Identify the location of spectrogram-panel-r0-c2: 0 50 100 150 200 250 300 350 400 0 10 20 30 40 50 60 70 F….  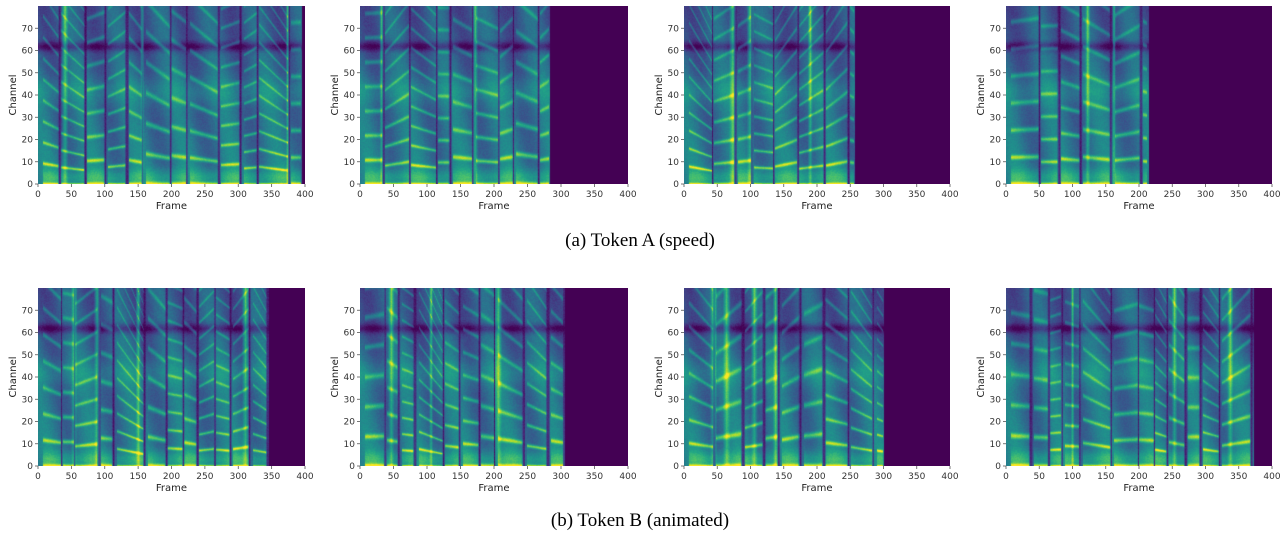
(806, 109).